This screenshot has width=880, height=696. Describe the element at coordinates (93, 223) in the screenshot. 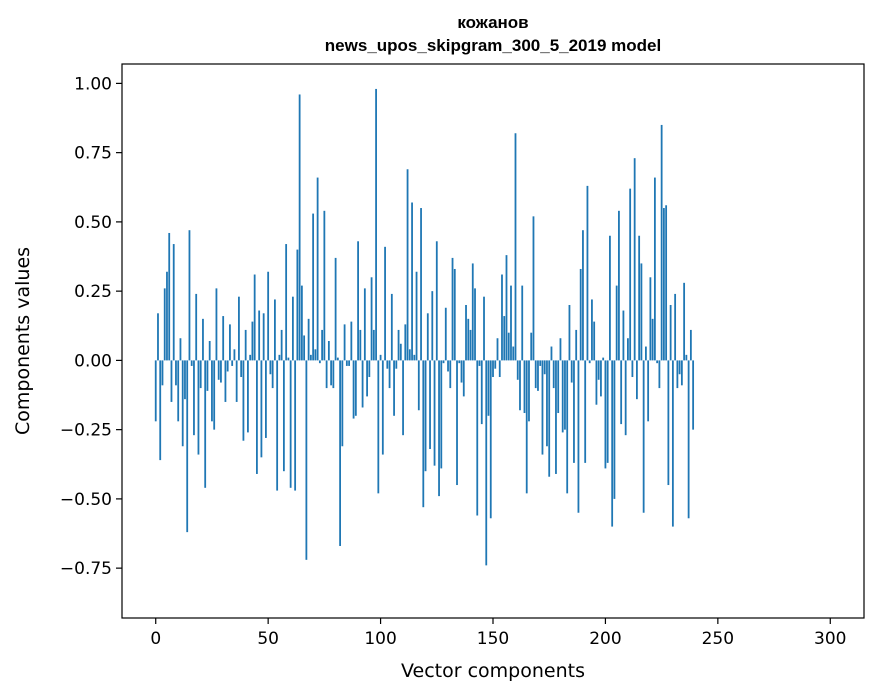

I see `y-tick-label: 0.50` at that location.